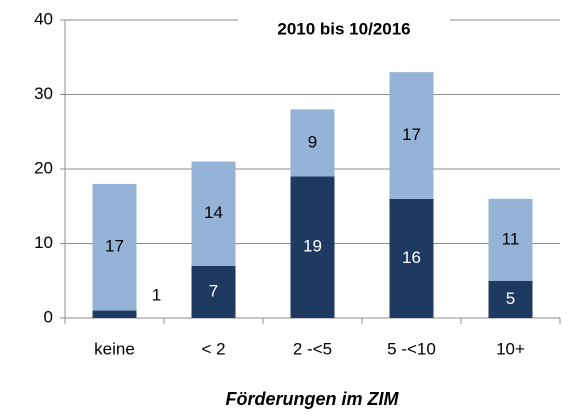  What do you see at coordinates (48, 316) in the screenshot?
I see `y-tick-label: 0` at bounding box center [48, 316].